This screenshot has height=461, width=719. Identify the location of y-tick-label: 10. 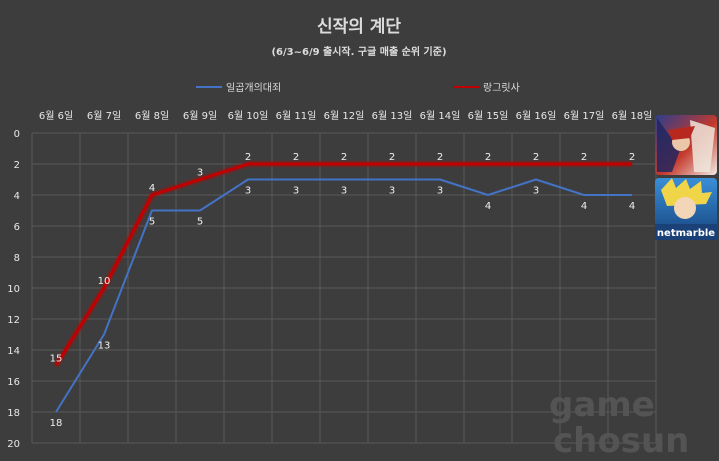
(13, 289).